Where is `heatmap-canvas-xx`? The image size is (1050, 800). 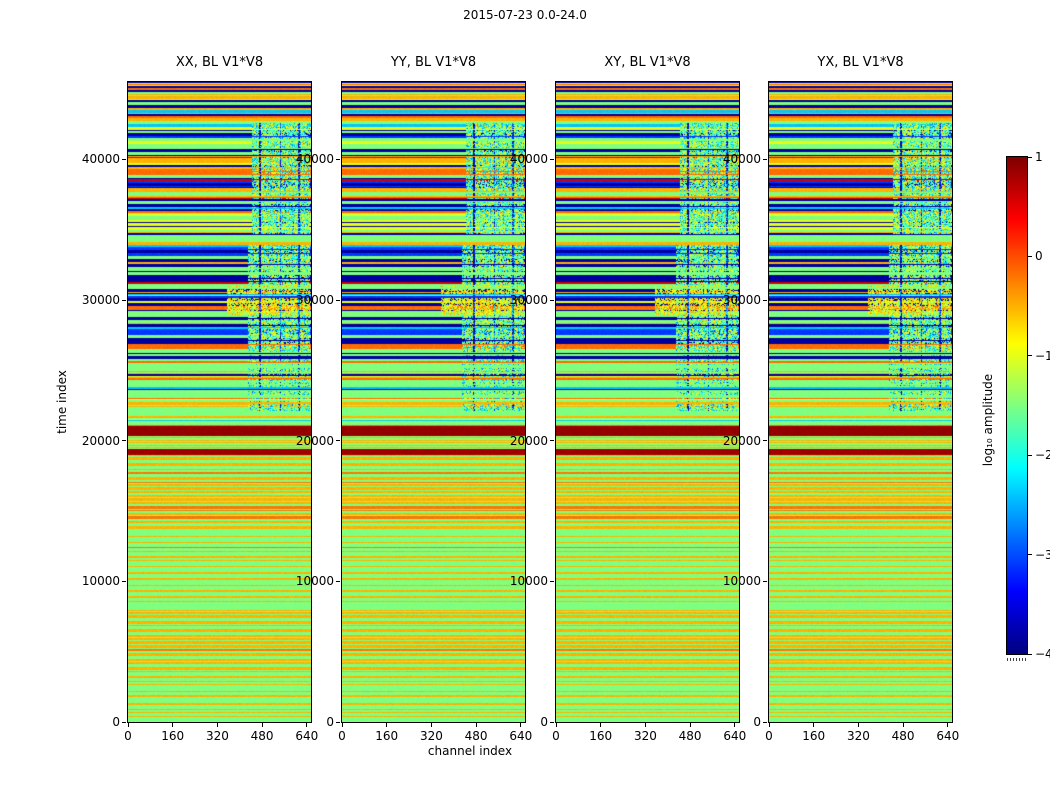 heatmap-canvas-xx is located at coordinates (219, 402).